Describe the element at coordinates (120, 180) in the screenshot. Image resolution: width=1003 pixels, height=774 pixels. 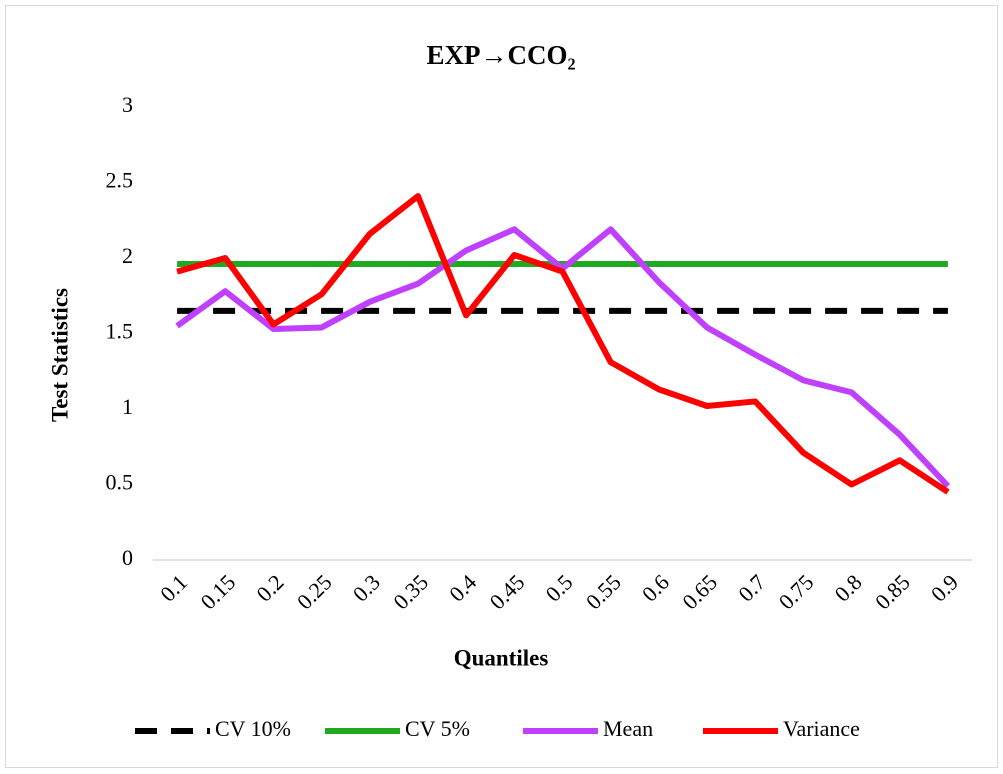
I see `y-tick-label: 2.5` at that location.